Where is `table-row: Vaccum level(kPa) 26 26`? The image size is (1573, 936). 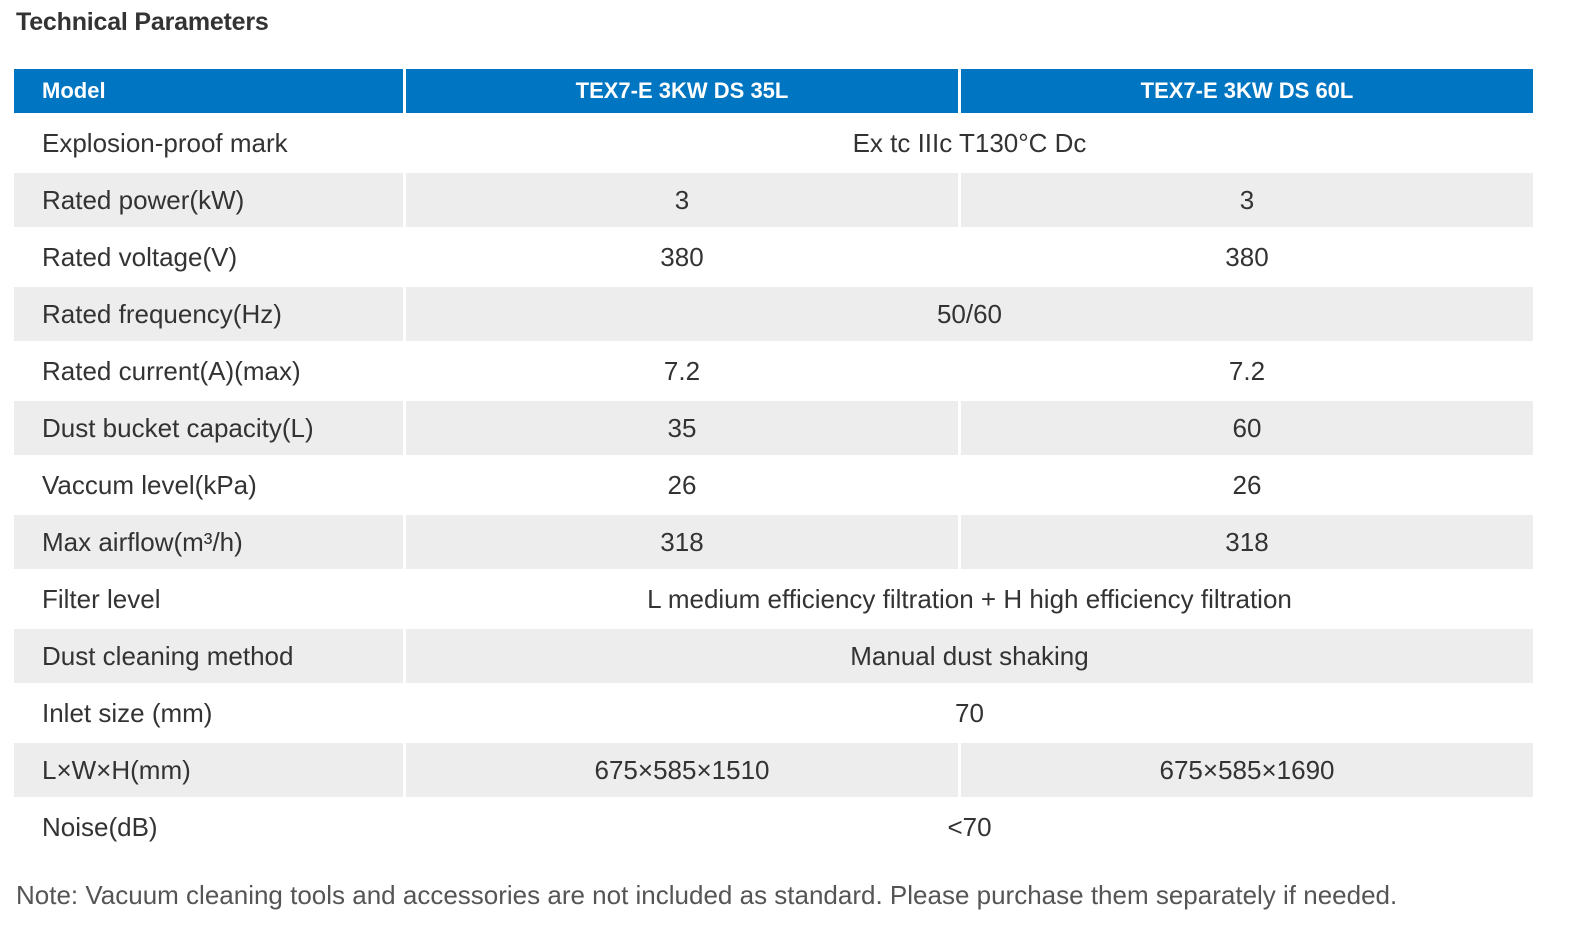 table-row: Vaccum level(kPa) 26 26 is located at coordinates (773, 485).